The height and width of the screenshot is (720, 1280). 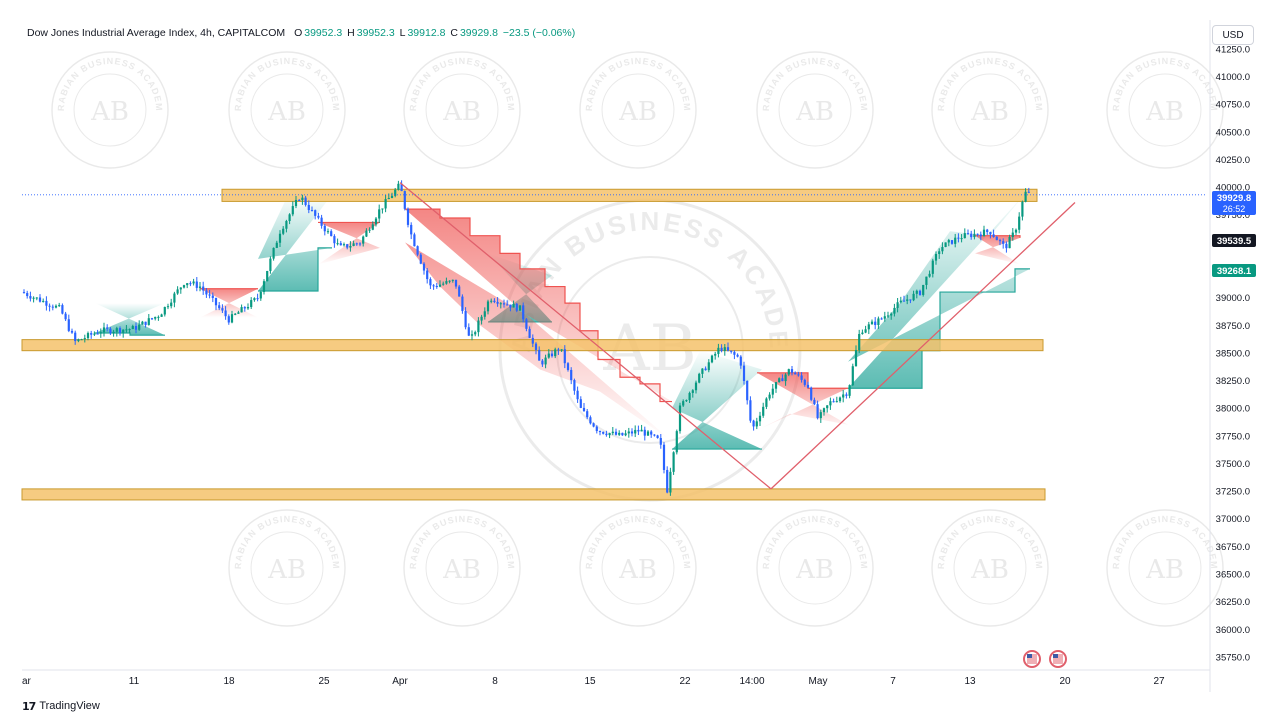 I want to click on seal-initials: AB, so click(x=637, y=112).